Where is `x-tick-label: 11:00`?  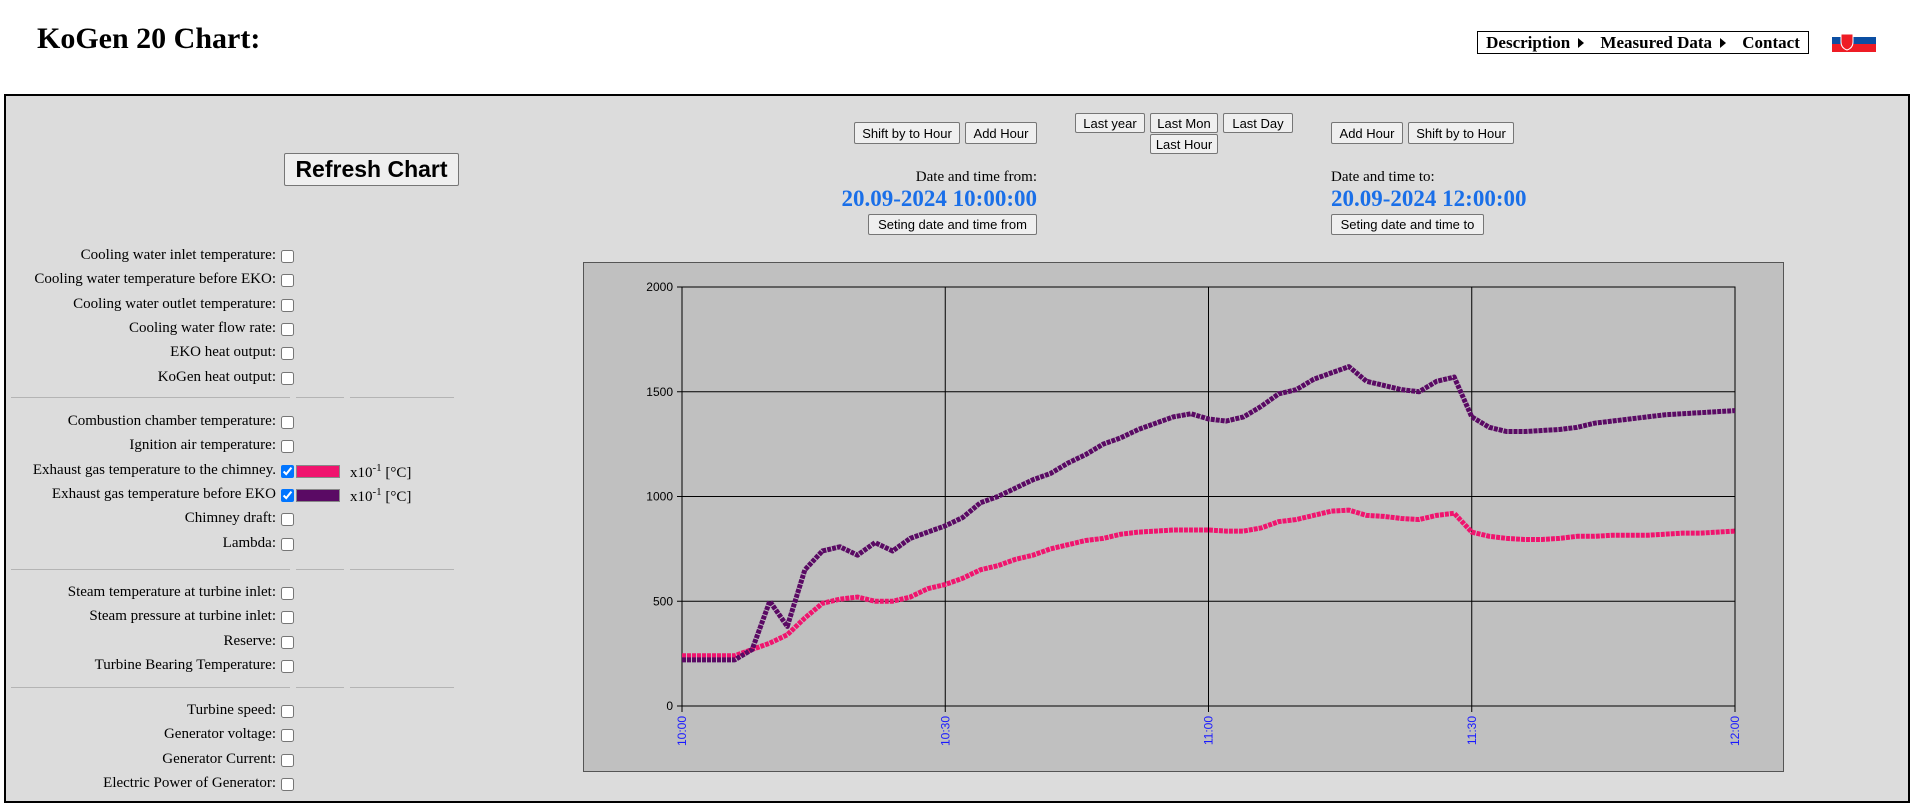
x-tick-label: 11:00 is located at coordinates (1209, 730).